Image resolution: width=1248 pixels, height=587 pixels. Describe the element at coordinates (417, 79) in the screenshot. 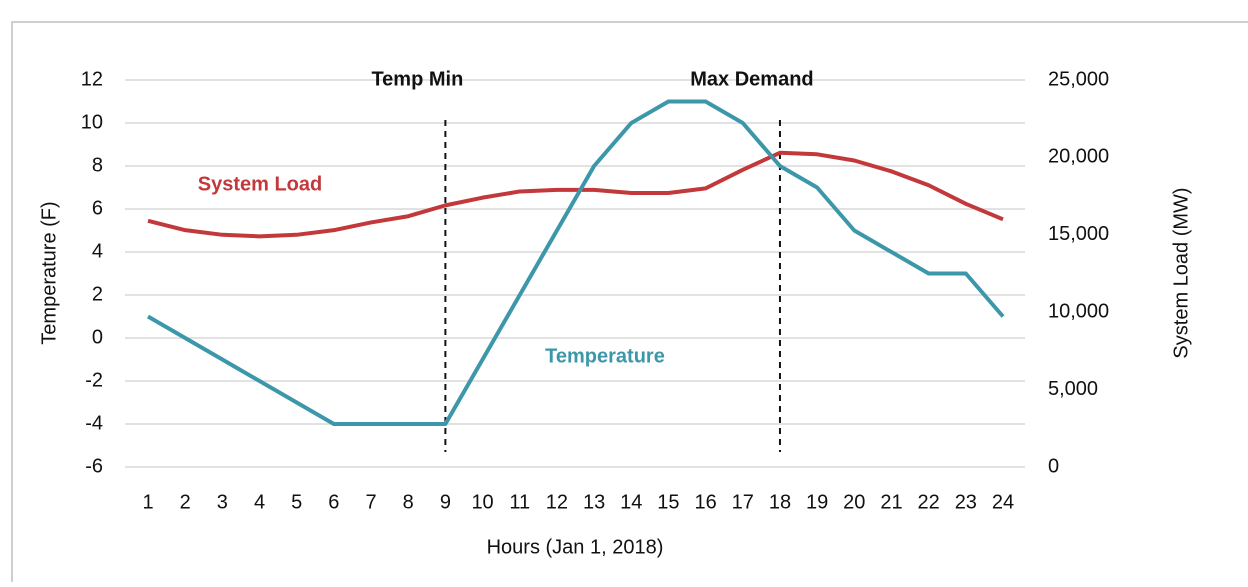

I see `annotation: Temp Min` at that location.